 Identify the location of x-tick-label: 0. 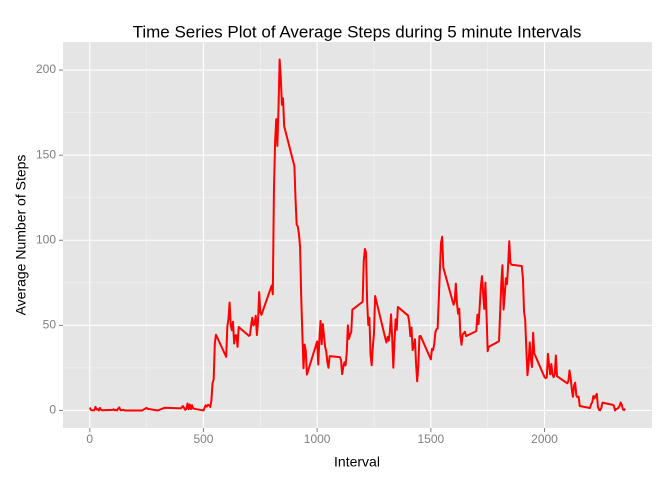
(89, 439).